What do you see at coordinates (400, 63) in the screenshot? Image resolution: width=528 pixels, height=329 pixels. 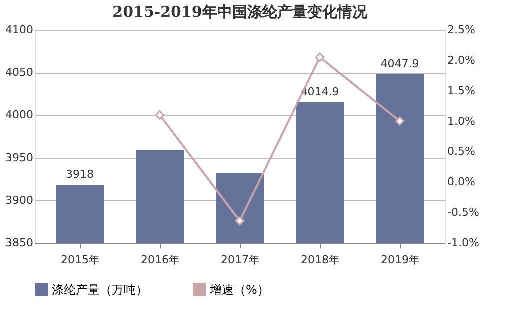 I see `data-label: 4047.9` at bounding box center [400, 63].